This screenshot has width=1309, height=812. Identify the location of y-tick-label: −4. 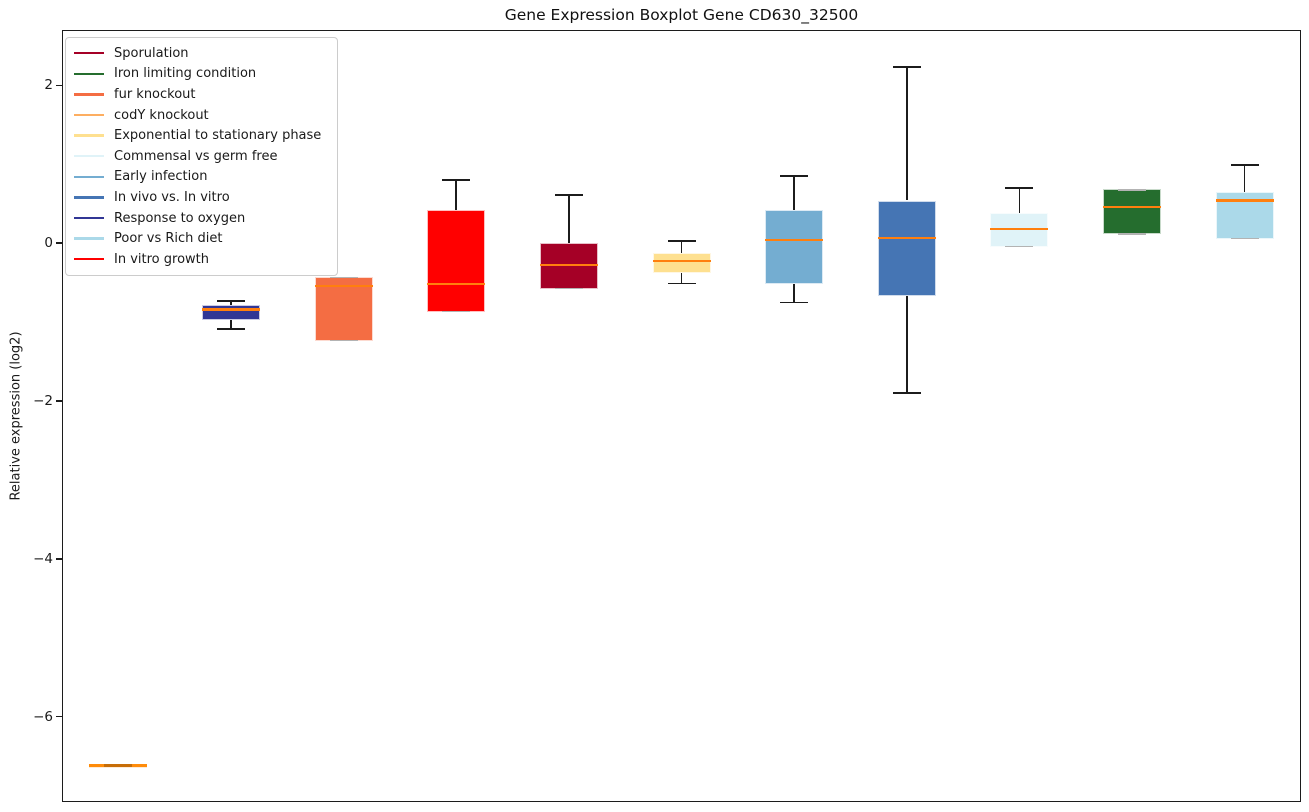
(43, 558).